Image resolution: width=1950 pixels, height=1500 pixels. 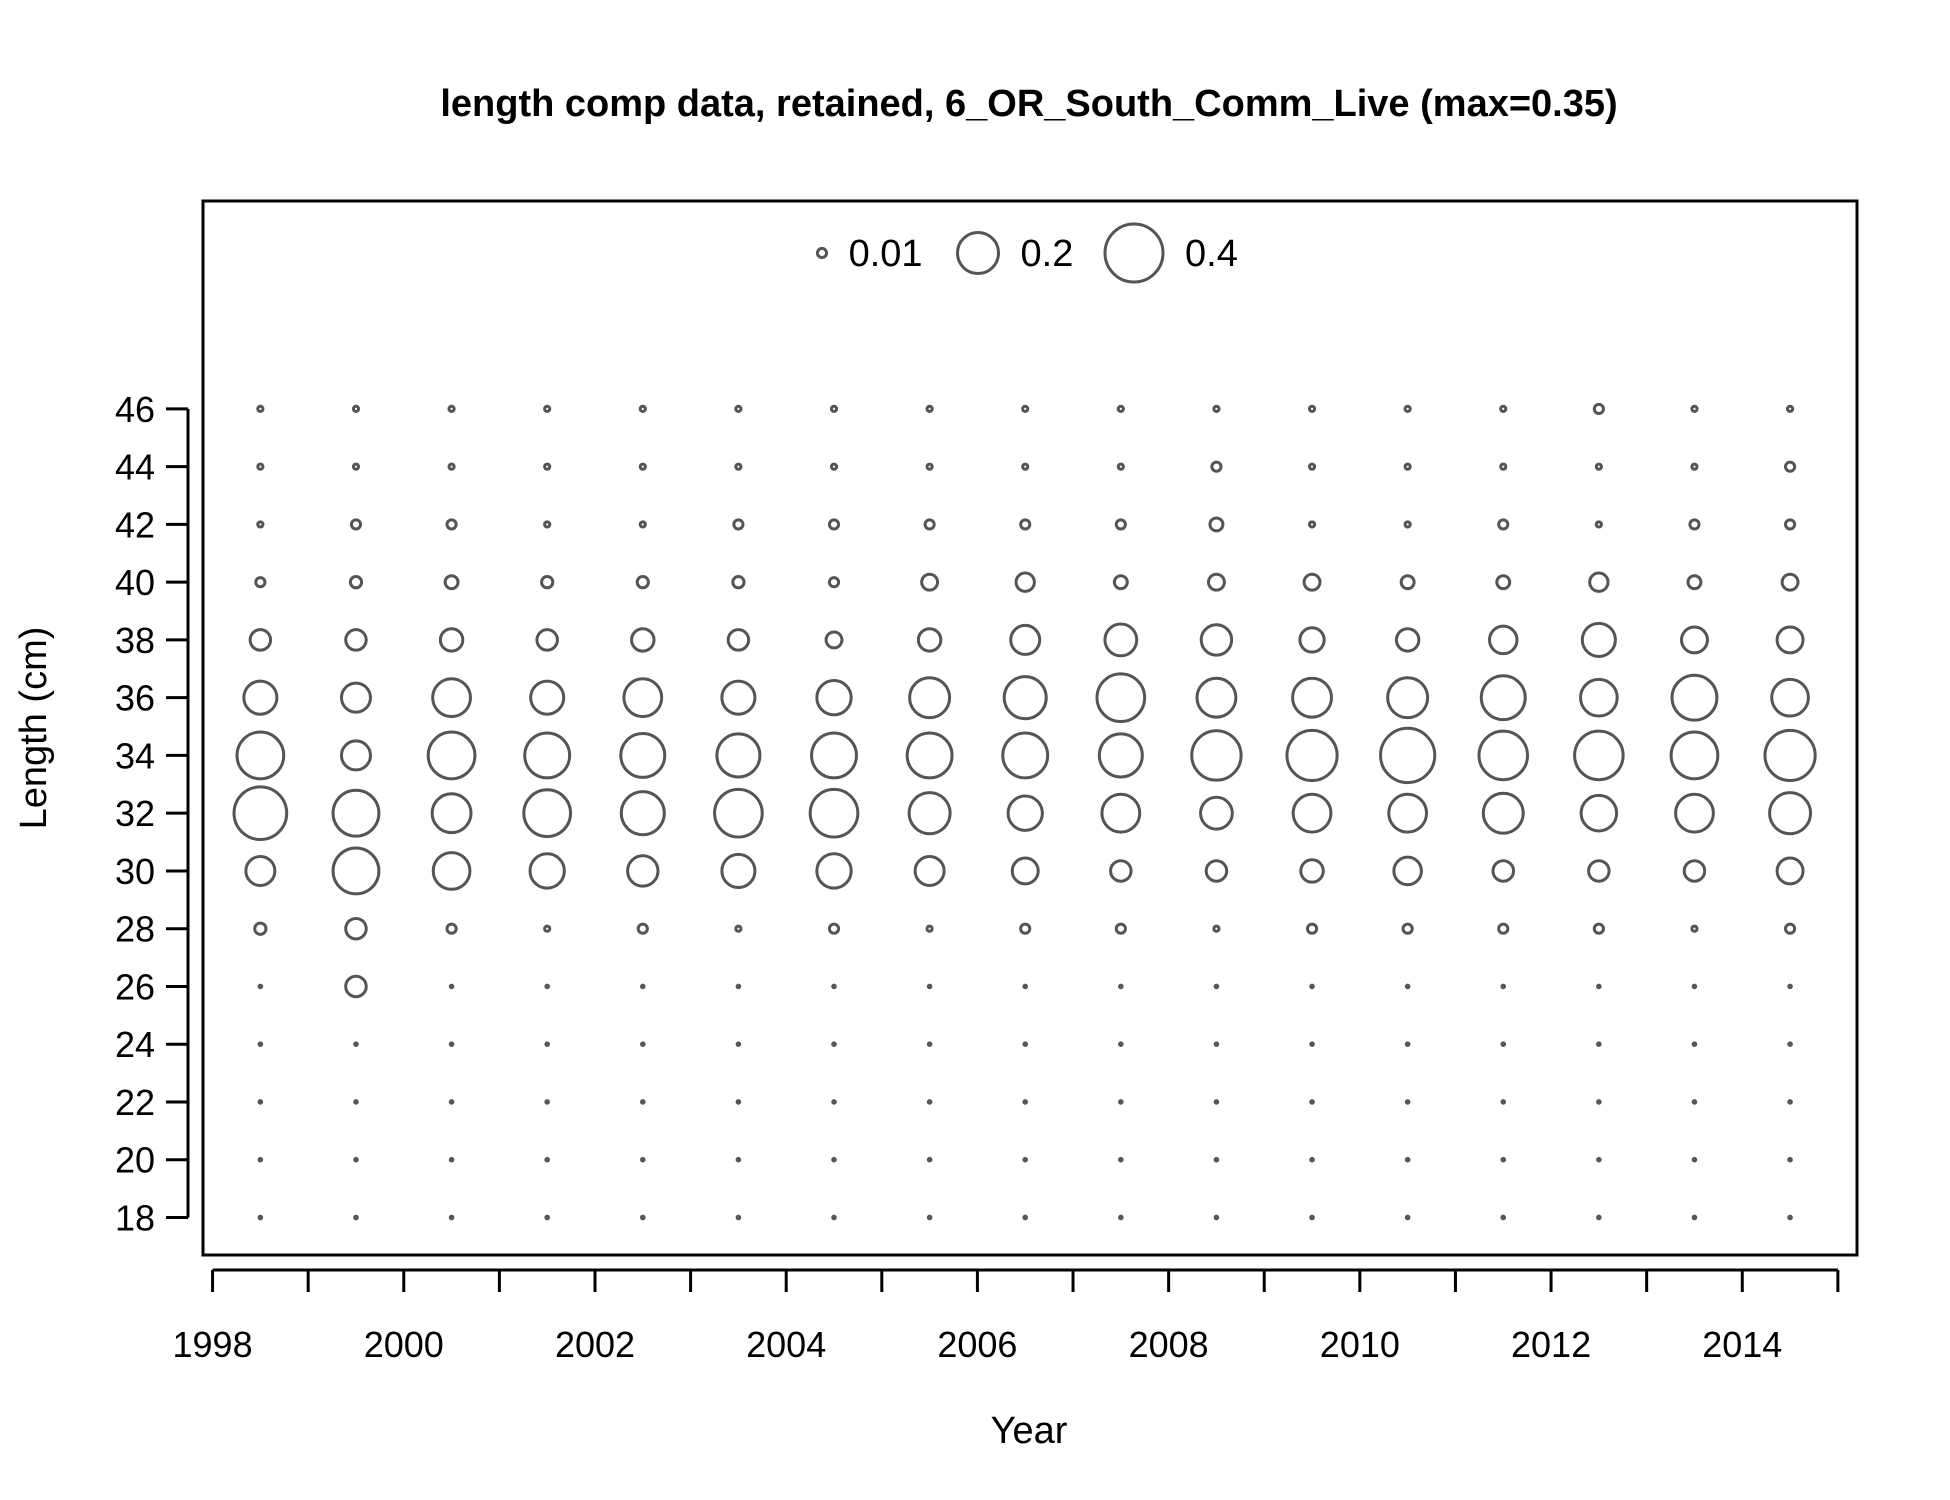 I want to click on legend-symbol, so click(x=978, y=253).